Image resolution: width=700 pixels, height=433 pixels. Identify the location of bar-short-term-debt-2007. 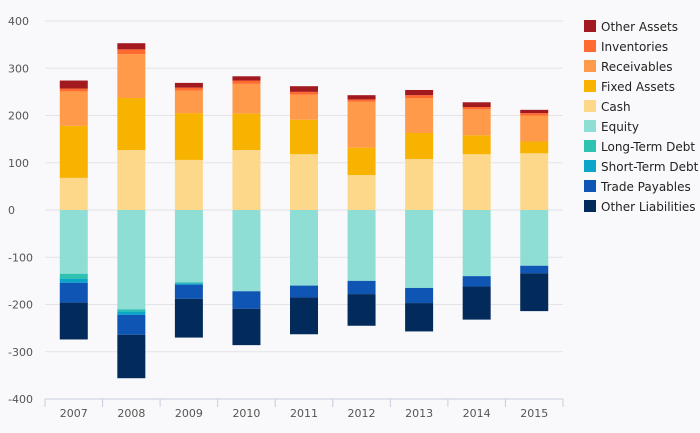
(73, 280).